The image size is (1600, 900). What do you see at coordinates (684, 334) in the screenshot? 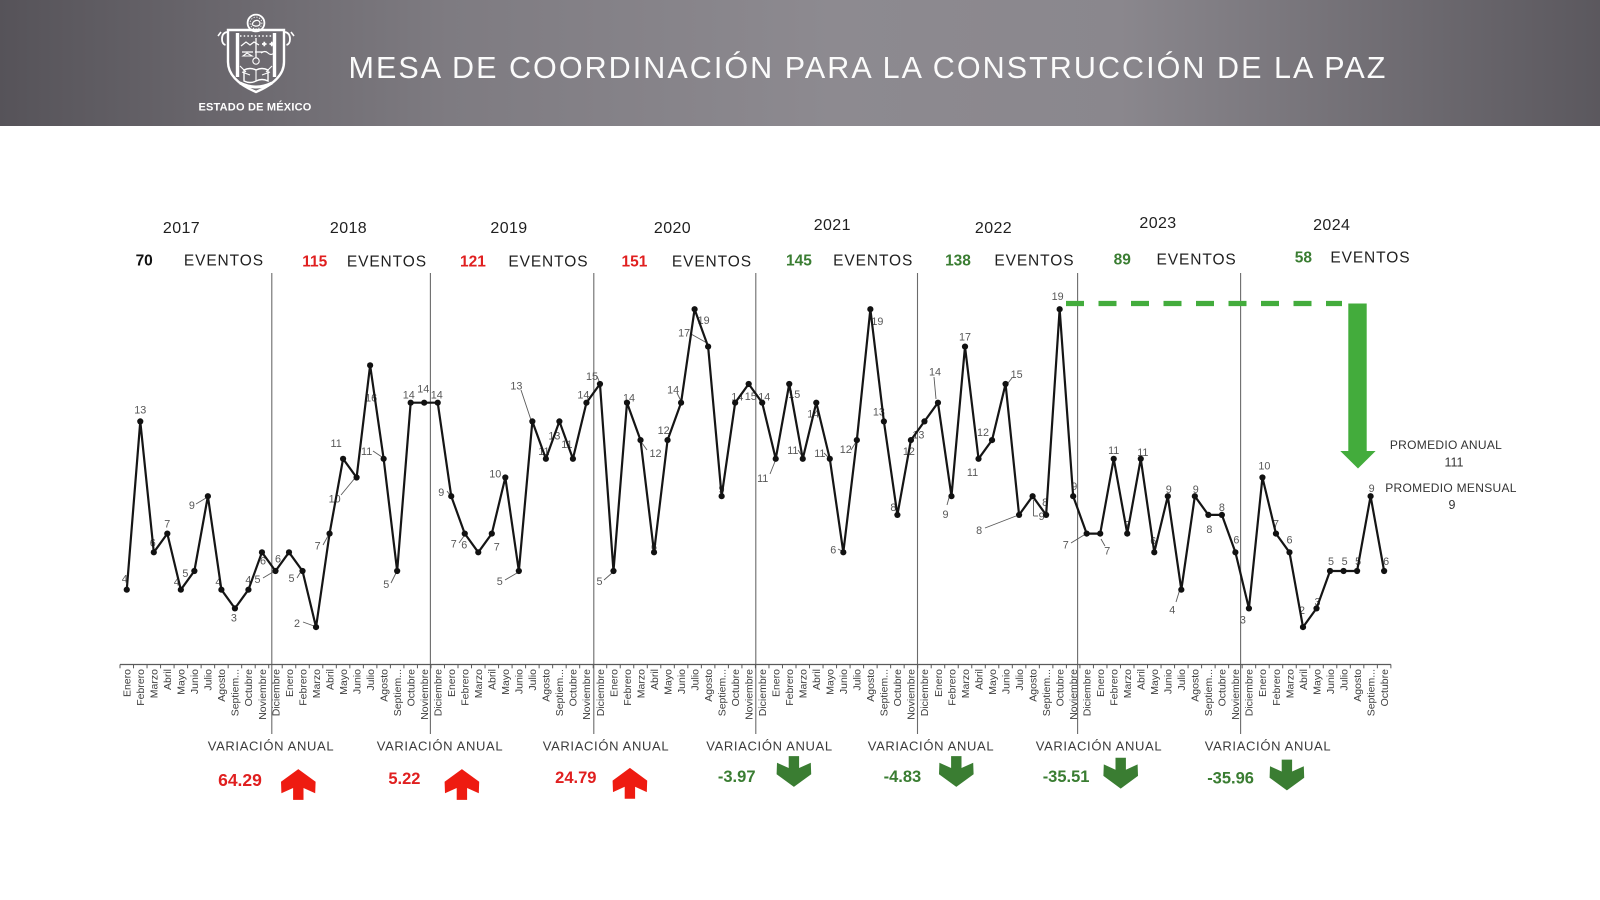
I see `svg-text: 17` at bounding box center [684, 334].